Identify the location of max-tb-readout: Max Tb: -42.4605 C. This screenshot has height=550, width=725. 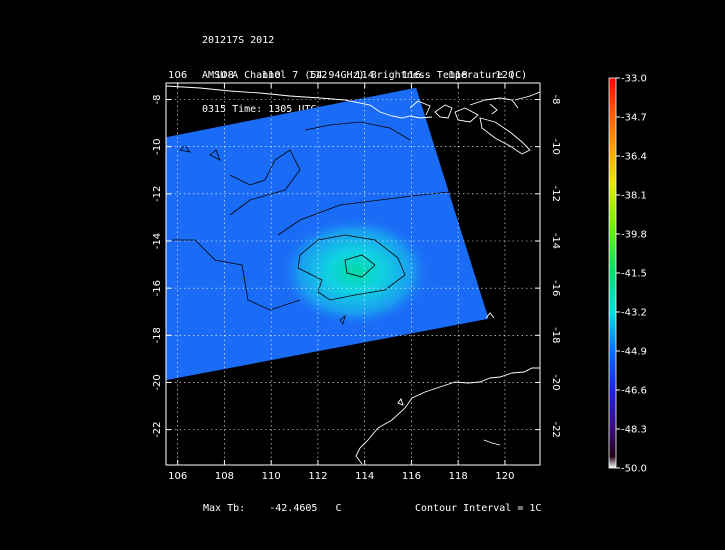
(272, 508).